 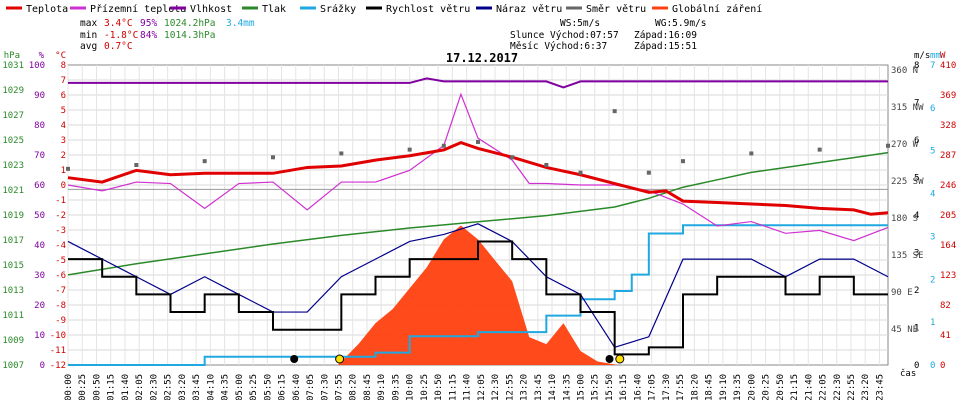 I want to click on wind-speed-axis-tick: 5, so click(x=916, y=179).